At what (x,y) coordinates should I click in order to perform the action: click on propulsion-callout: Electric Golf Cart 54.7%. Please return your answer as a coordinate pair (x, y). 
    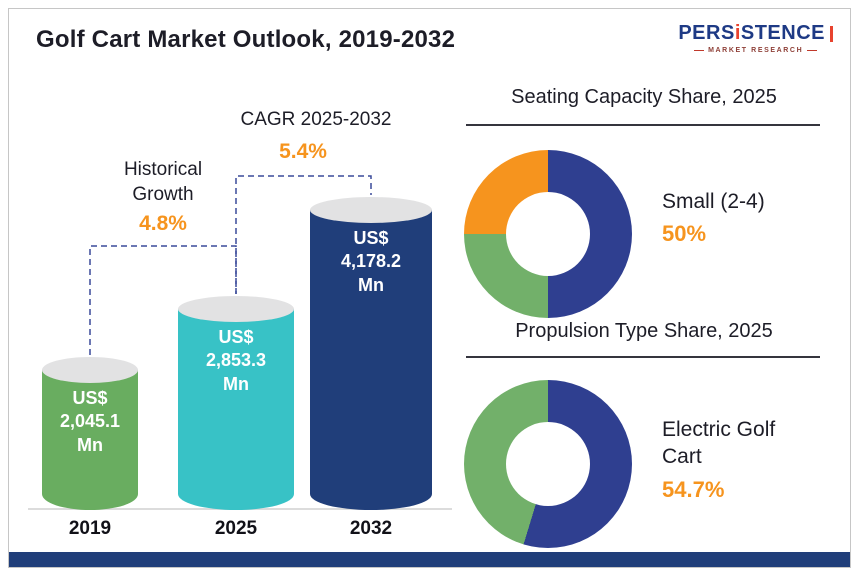
    Looking at the image, I should click on (736, 459).